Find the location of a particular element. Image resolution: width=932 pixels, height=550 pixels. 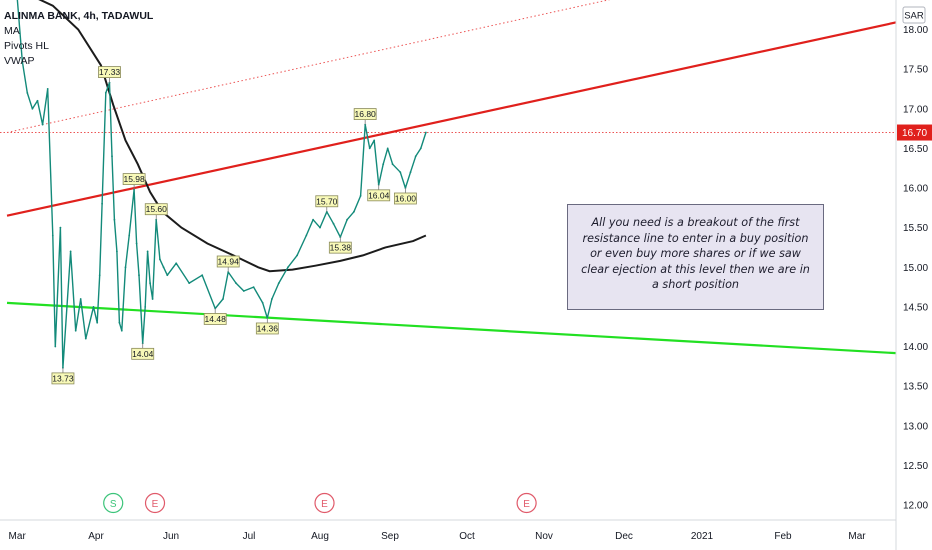

currency-badge is located at coordinates (914, 15).